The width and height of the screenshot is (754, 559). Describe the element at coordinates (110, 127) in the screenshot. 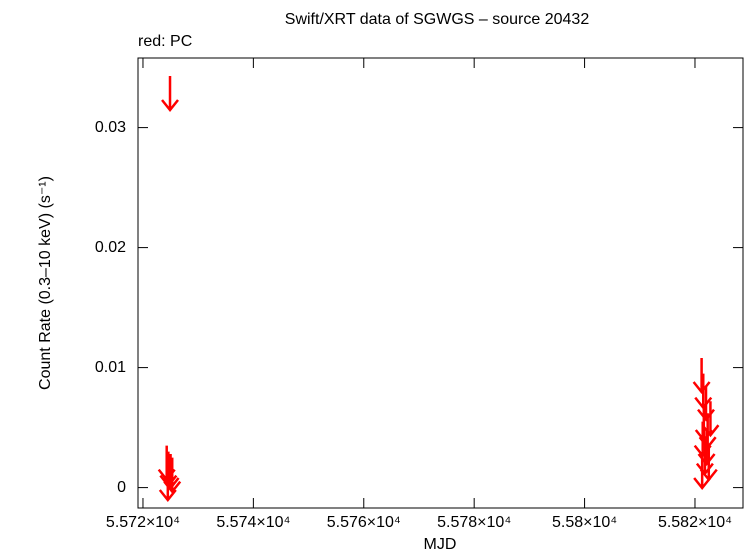

I see `y-tick-label: 0.03` at that location.